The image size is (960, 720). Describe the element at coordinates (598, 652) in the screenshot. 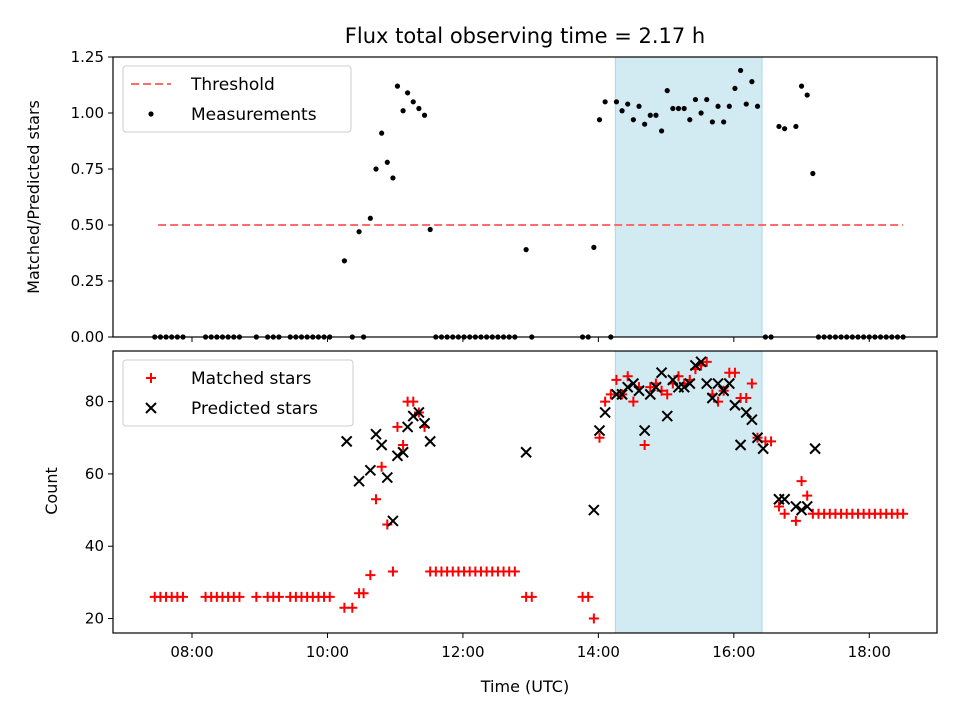

I see `x-tick-label: 14:00` at that location.